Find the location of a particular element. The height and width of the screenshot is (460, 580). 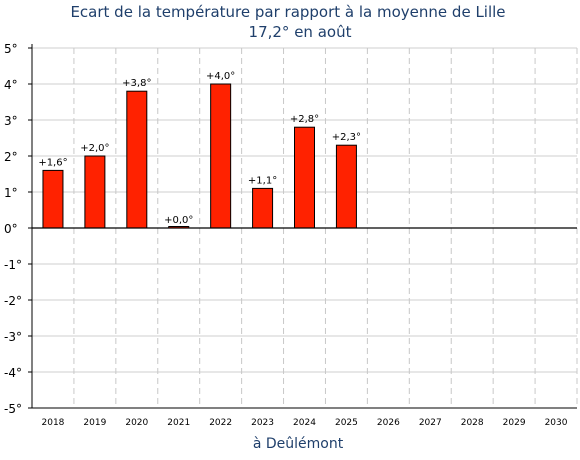

y-tick-label: -1° is located at coordinates (13, 265).